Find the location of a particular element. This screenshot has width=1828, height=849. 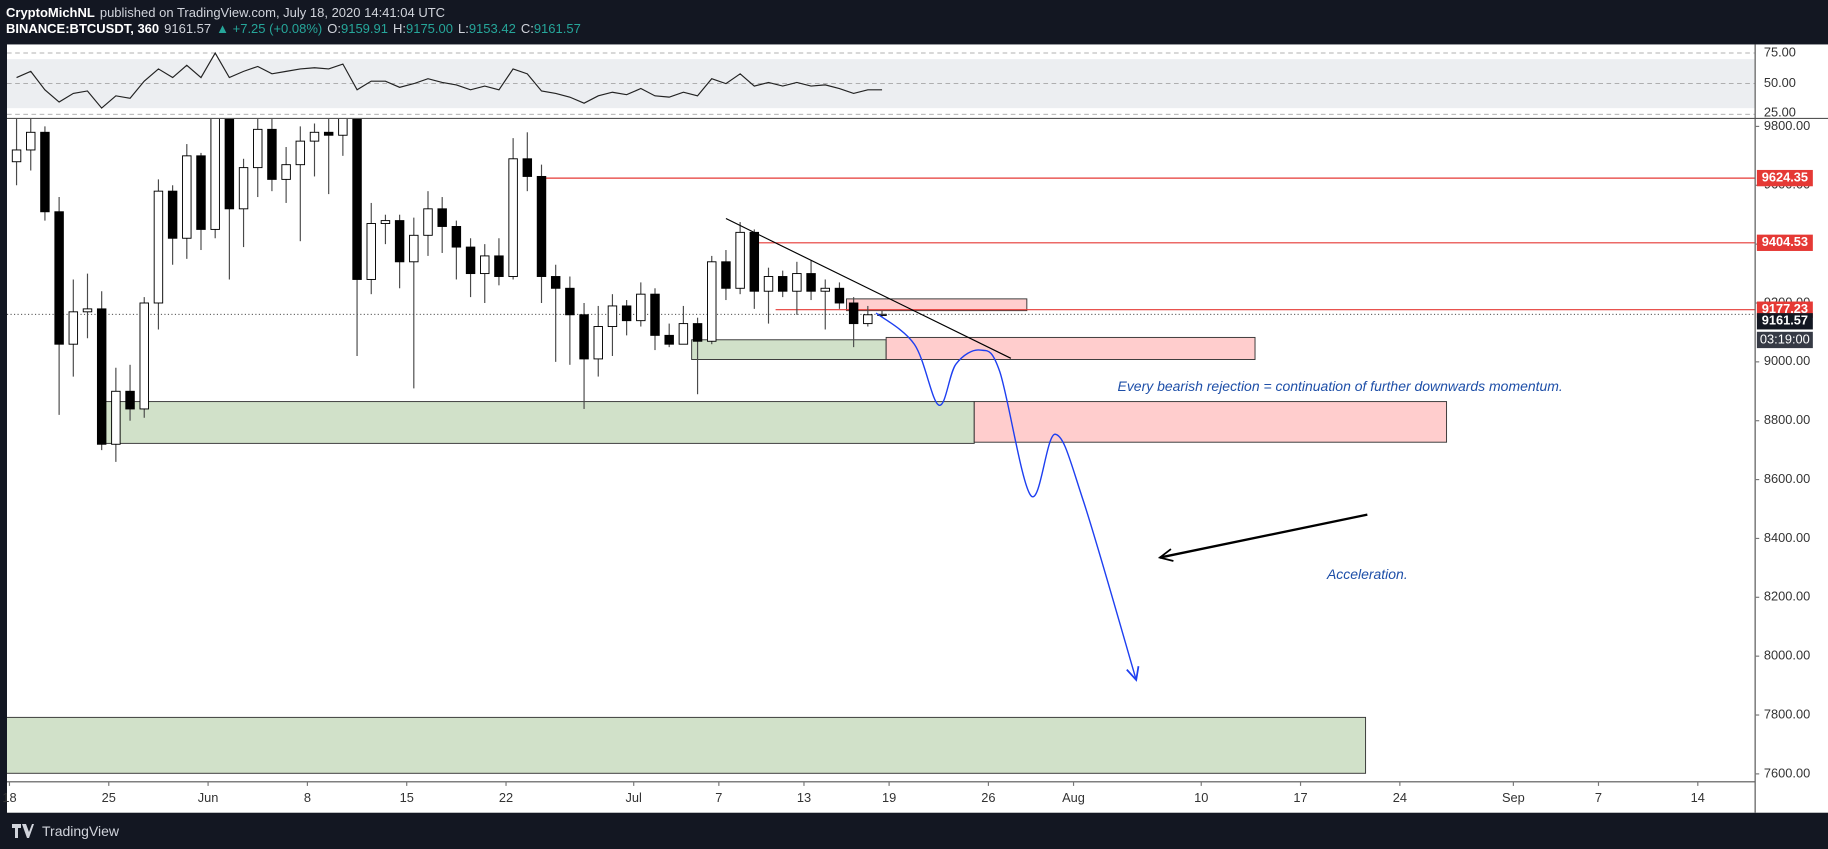

ohlc-item: C:9161.57 is located at coordinates (551, 28).